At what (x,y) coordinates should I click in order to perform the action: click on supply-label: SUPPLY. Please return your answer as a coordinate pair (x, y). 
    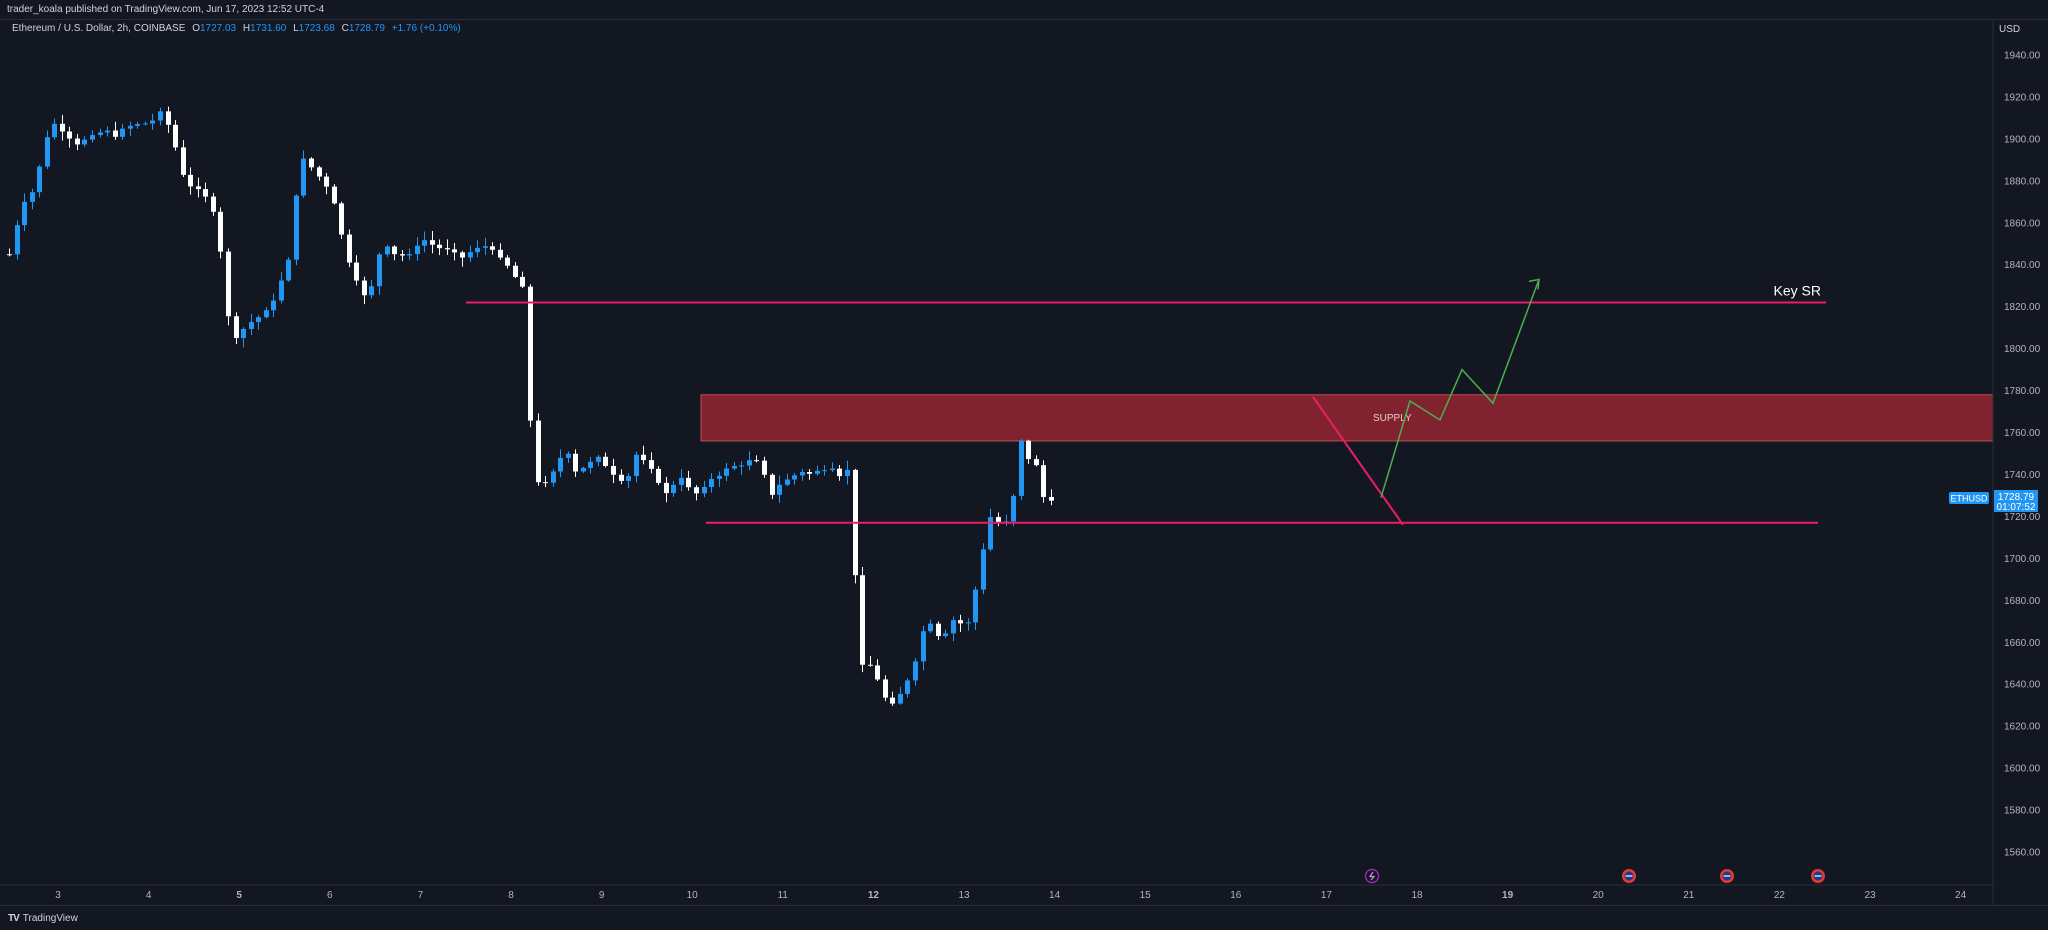
    Looking at the image, I should click on (1392, 418).